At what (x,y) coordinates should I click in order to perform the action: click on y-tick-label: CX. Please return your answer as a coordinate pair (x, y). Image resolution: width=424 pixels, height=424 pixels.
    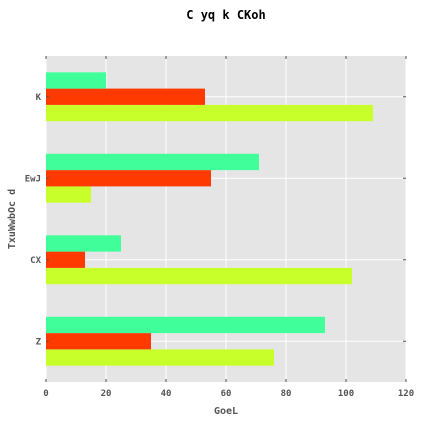
    Looking at the image, I should click on (35, 261).